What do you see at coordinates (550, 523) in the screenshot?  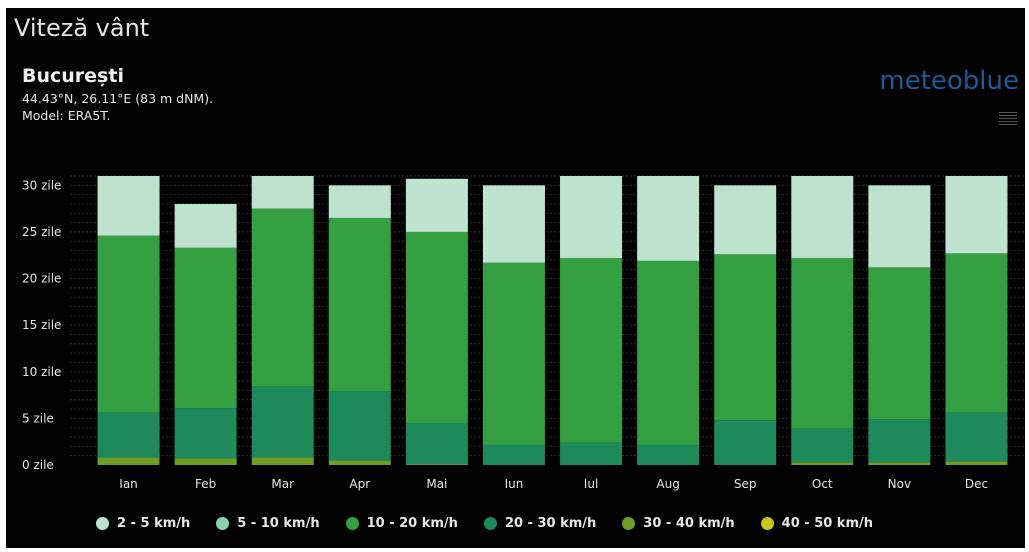 I see `legend-label: 20 - 30 km/h` at bounding box center [550, 523].